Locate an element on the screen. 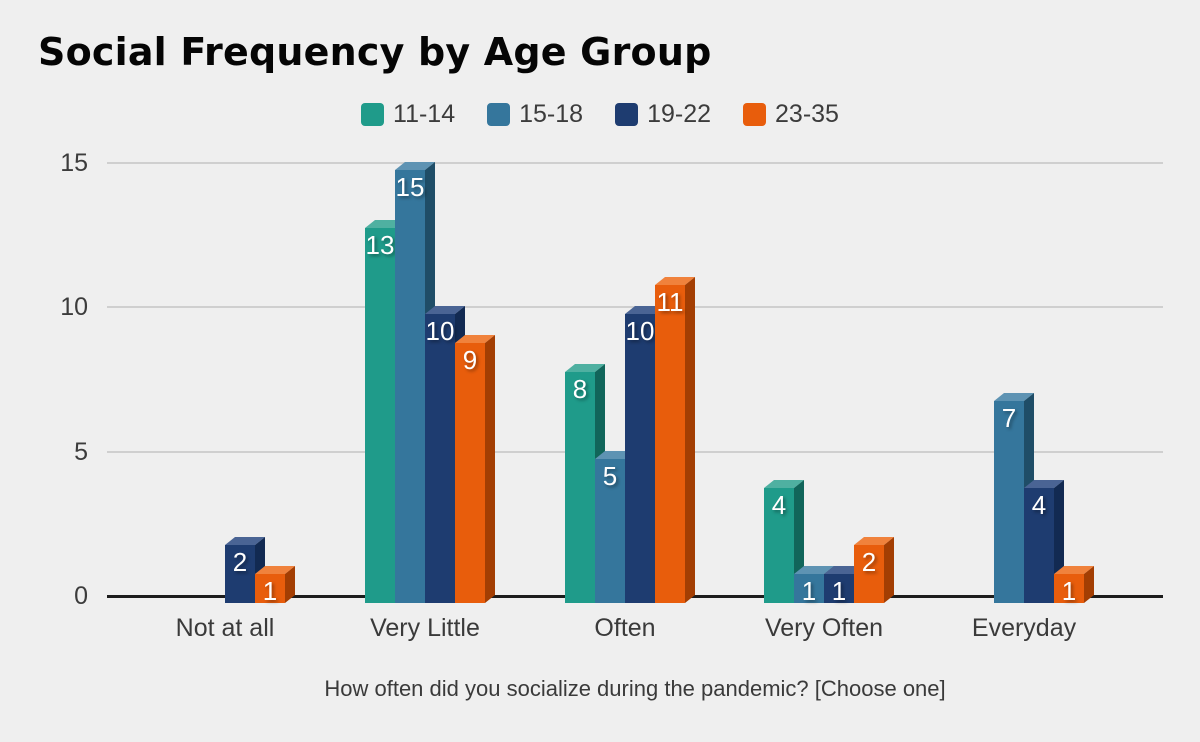  legend-label: 23-35 is located at coordinates (807, 113).